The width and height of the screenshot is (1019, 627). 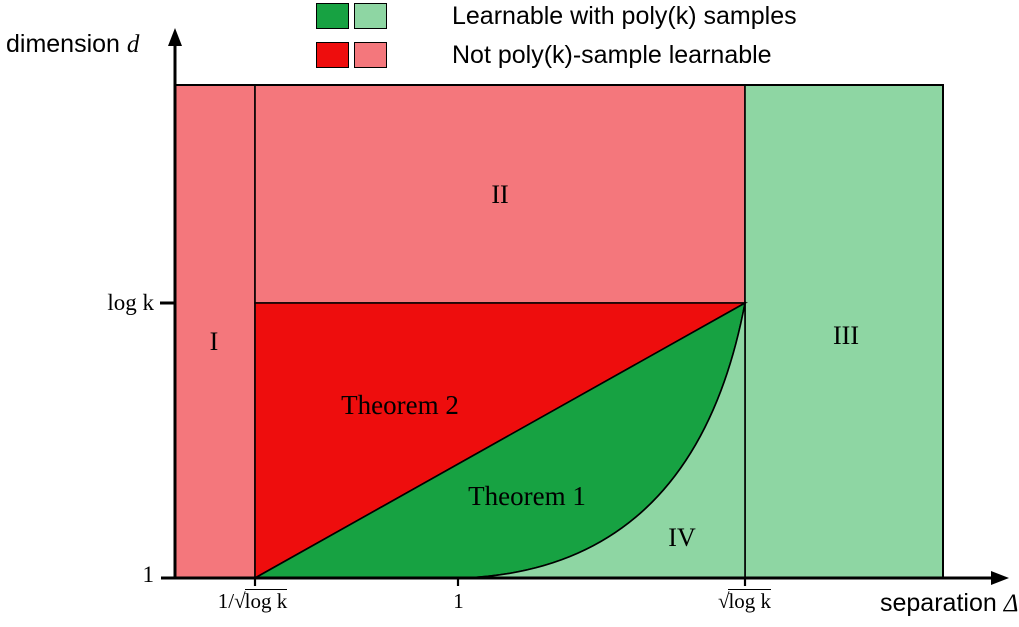 I want to click on x-tick-one-label: 1, so click(x=458, y=601).